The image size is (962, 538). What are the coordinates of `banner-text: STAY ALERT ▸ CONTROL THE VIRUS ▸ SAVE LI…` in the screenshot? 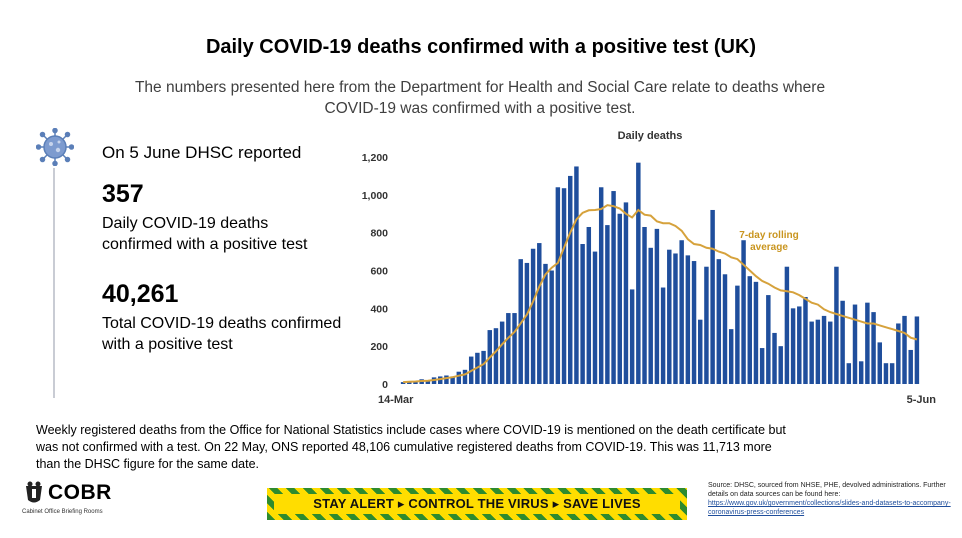 It's located at (477, 504).